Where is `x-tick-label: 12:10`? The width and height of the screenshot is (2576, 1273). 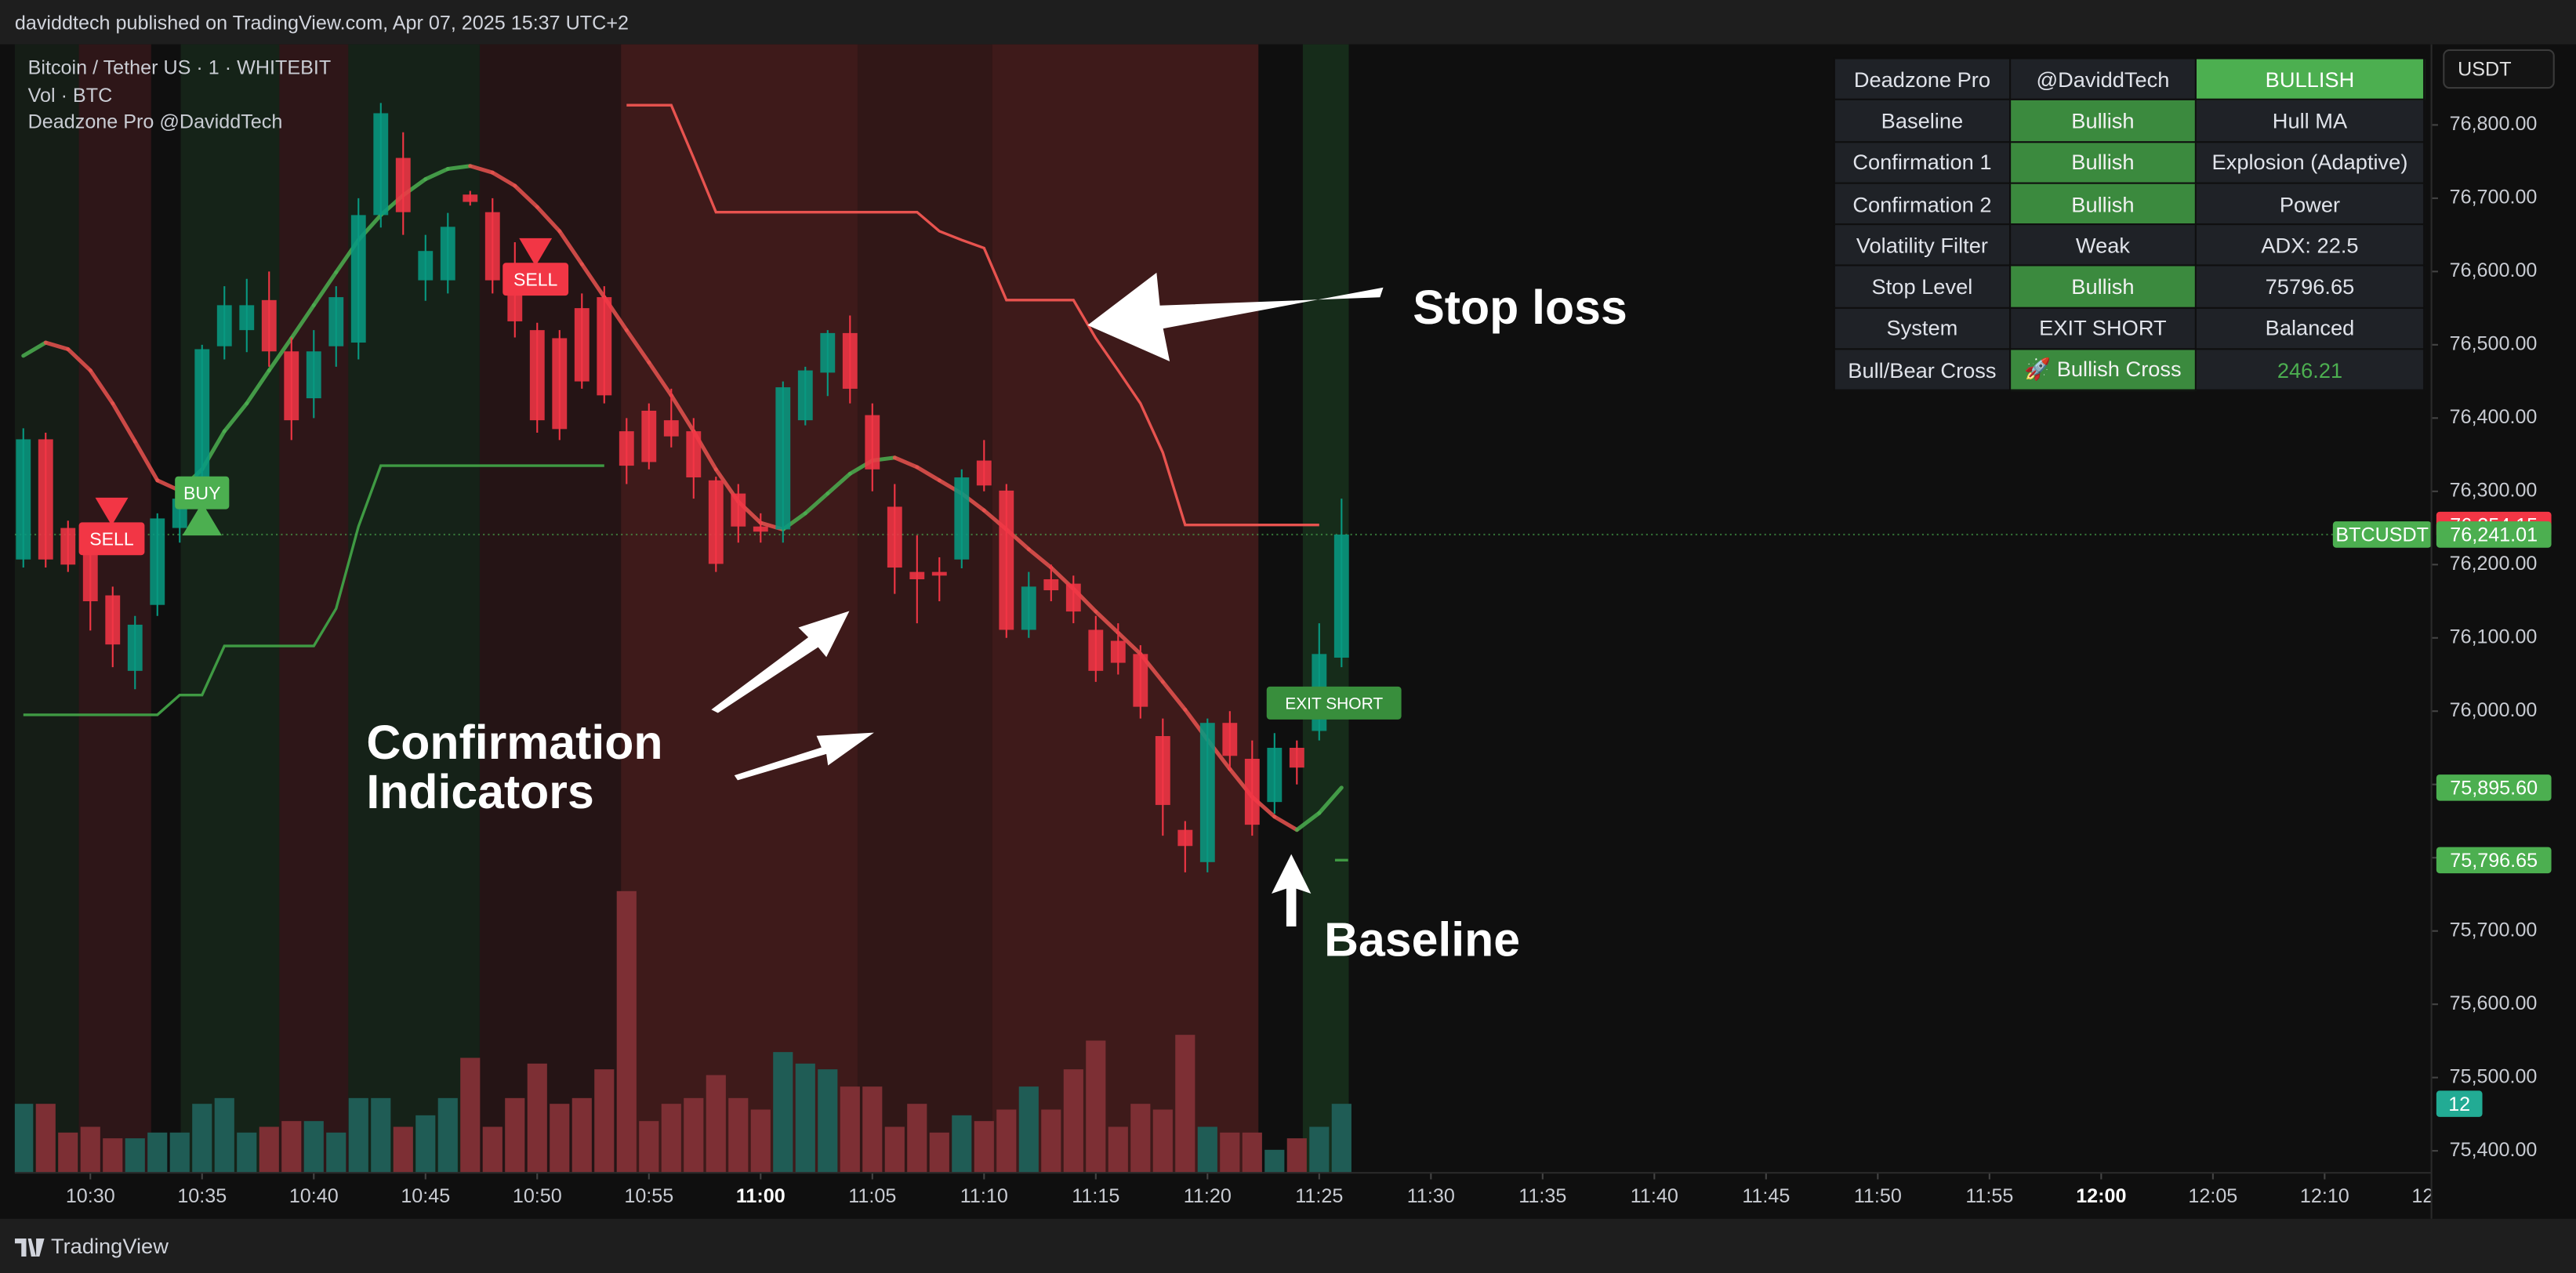
x-tick-label: 12:10 is located at coordinates (2325, 1196).